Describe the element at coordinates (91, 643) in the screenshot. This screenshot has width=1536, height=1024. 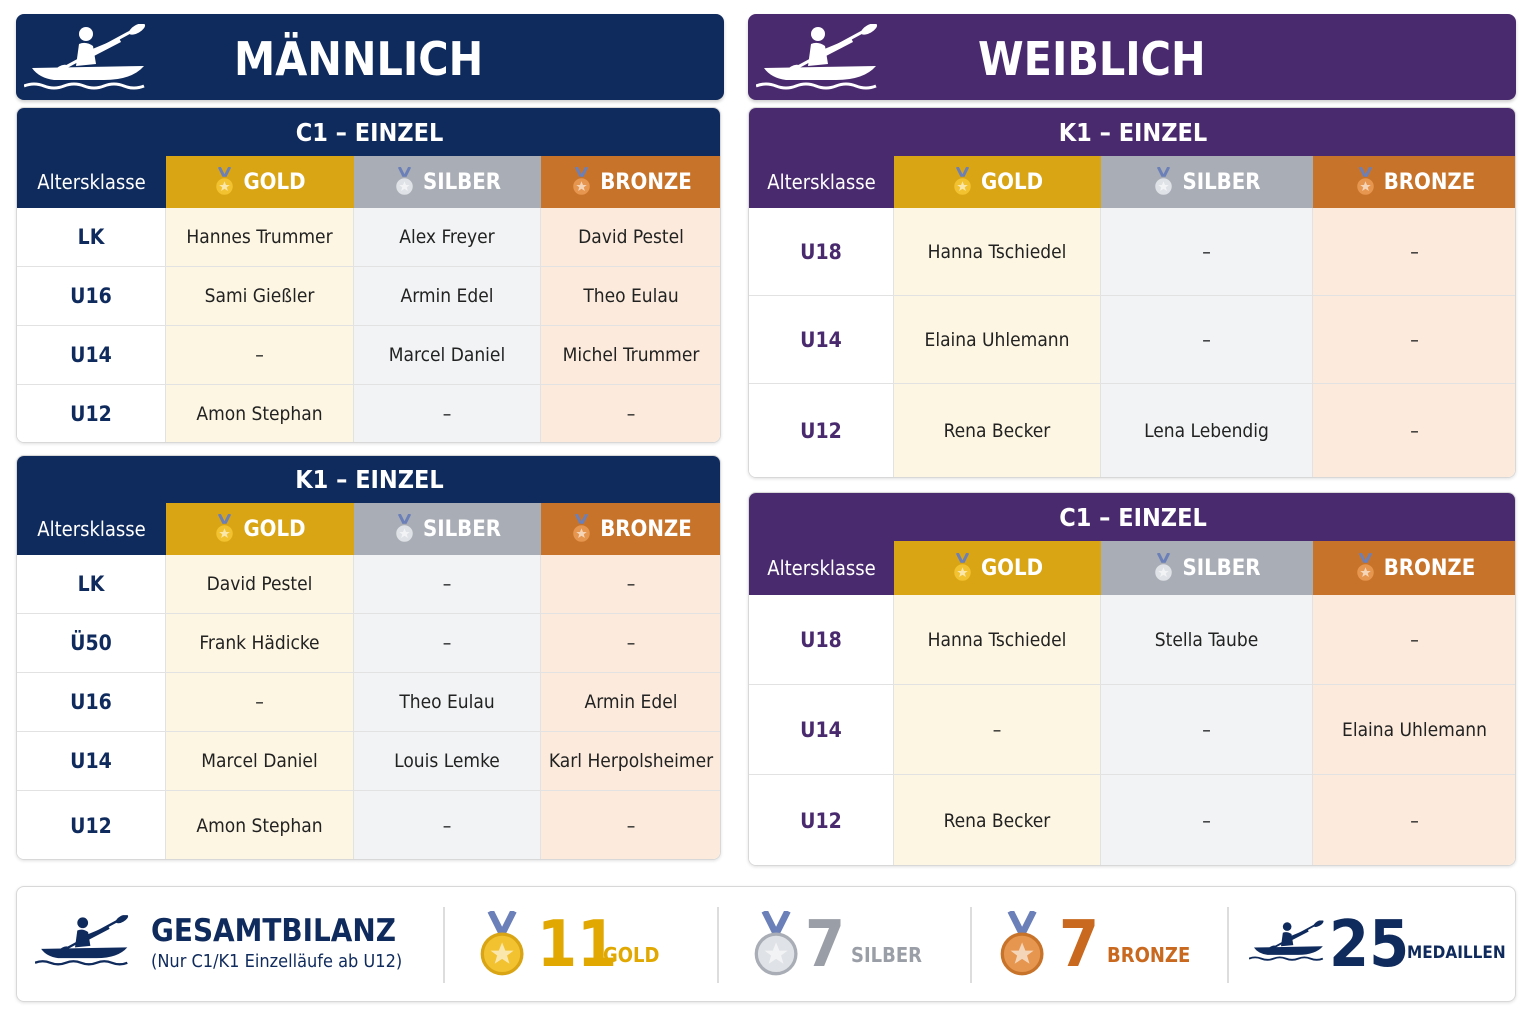
I see `age-class: Ü50` at that location.